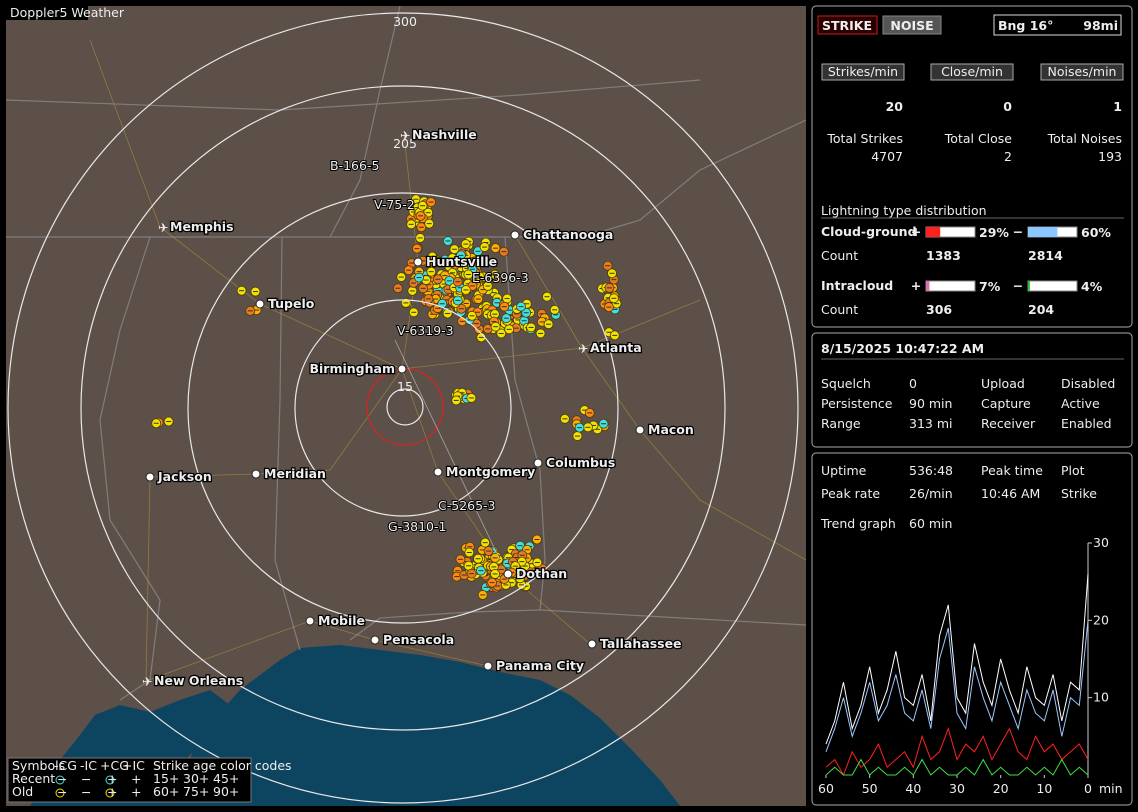  What do you see at coordinates (1025, 25) in the screenshot?
I see `bearing: Bng 16°` at bounding box center [1025, 25].